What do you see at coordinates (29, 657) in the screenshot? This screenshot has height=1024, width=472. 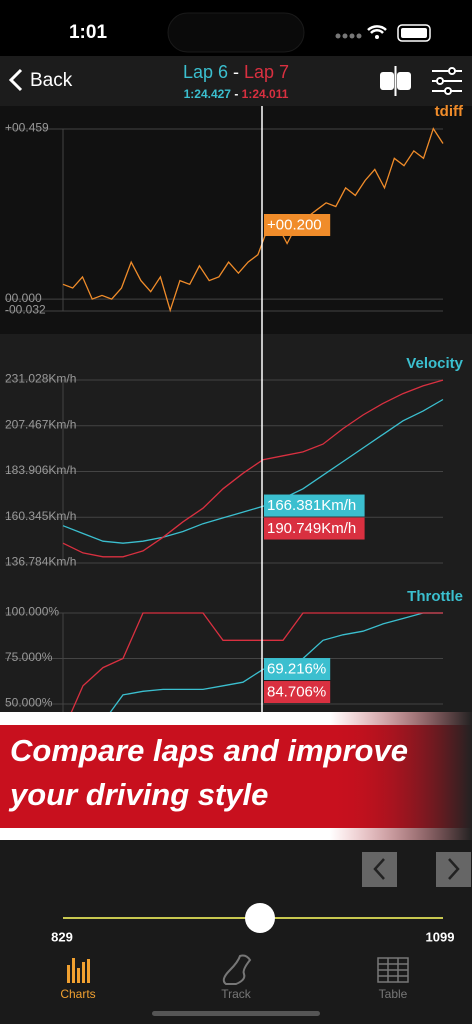 I see `y-tick-label: 75.000%` at bounding box center [29, 657].